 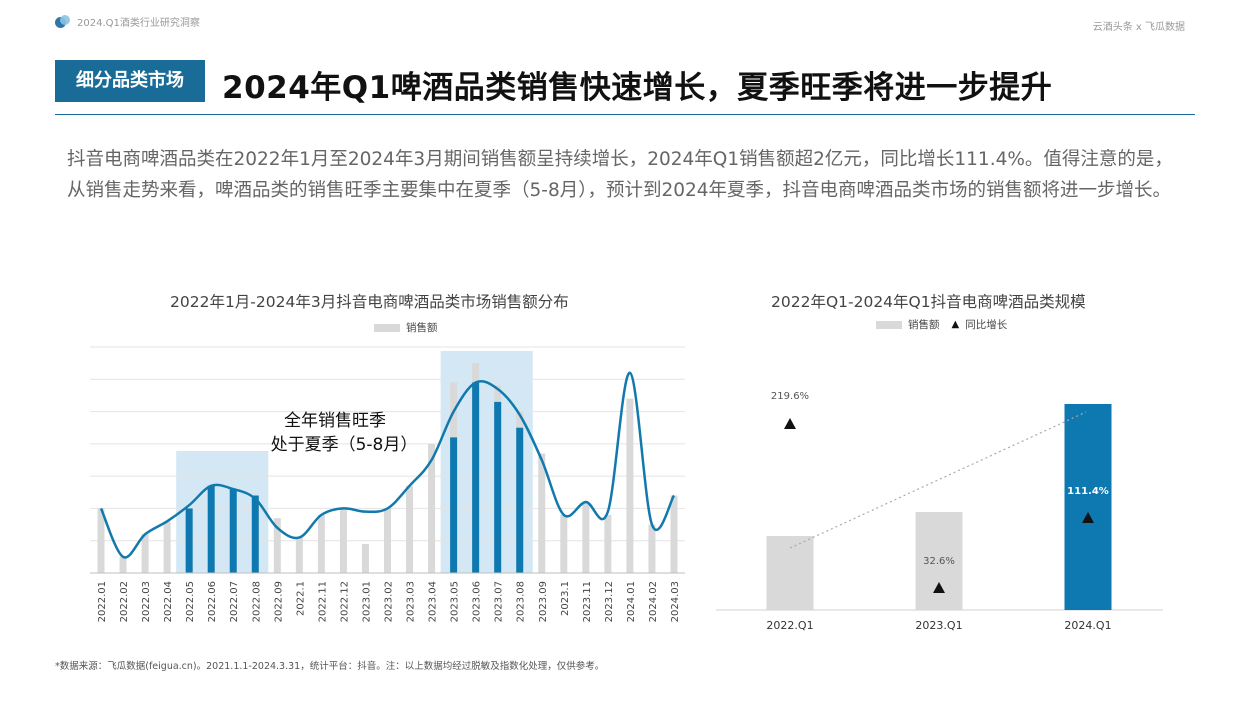 I want to click on x-tick-label: 2022.12, so click(x=344, y=601).